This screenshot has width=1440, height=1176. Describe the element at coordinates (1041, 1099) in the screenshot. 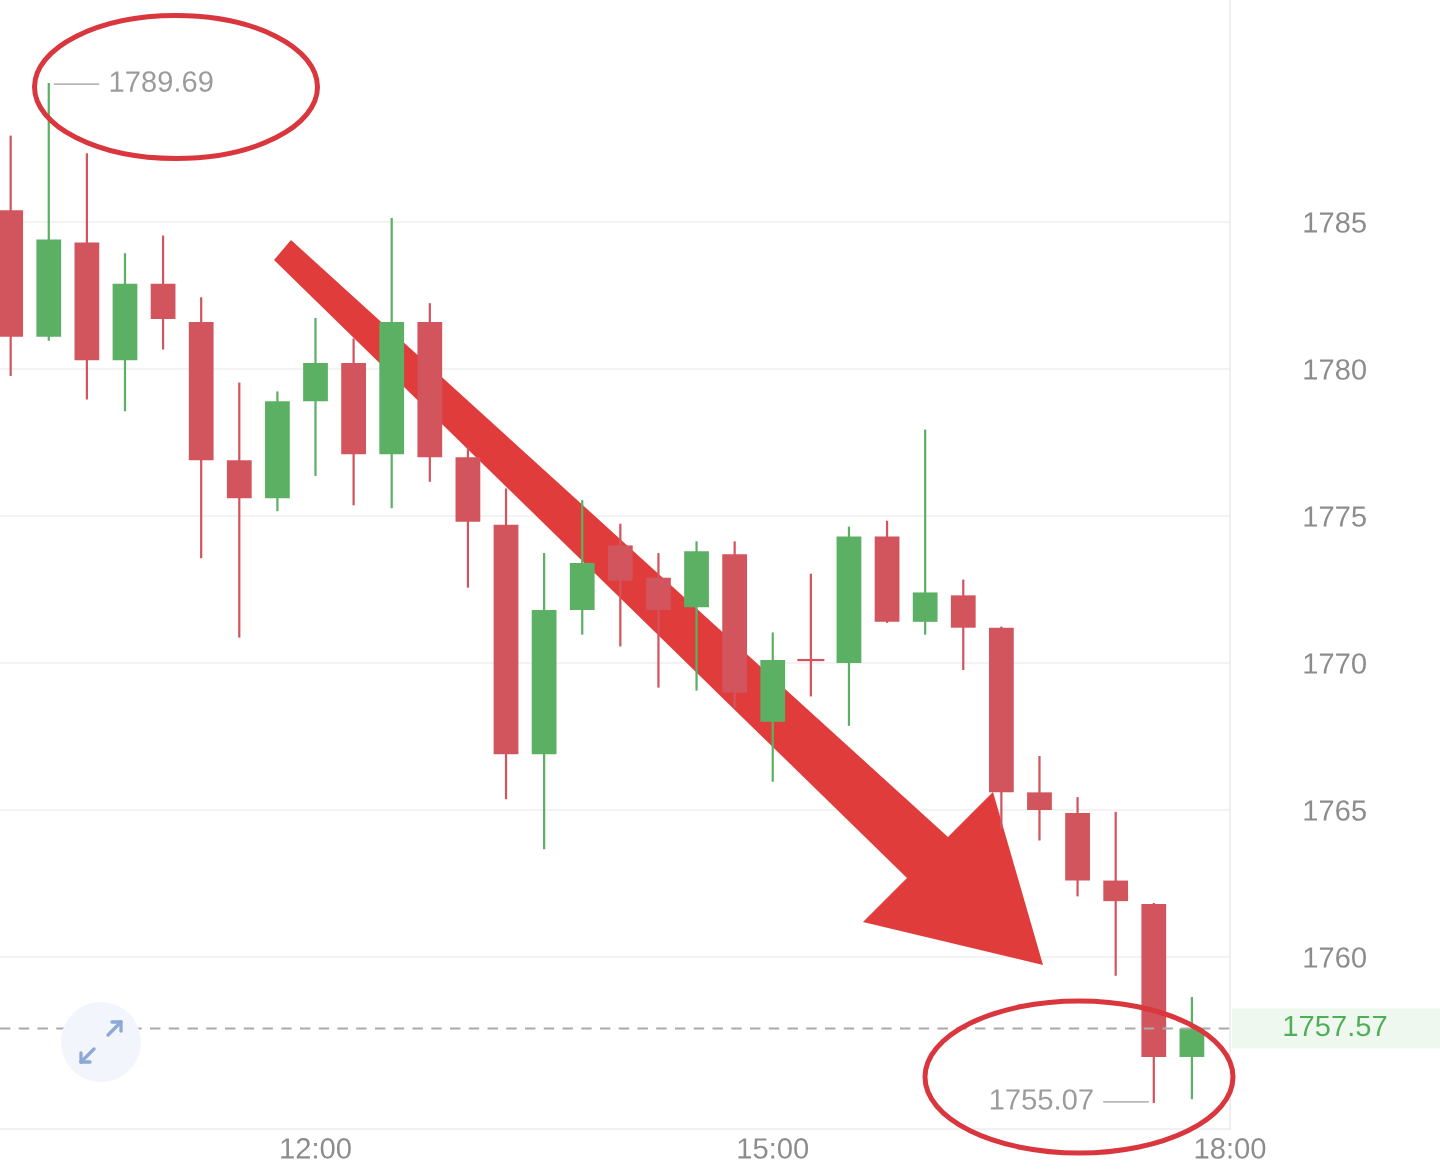

I see `annotation: 1755.07` at that location.